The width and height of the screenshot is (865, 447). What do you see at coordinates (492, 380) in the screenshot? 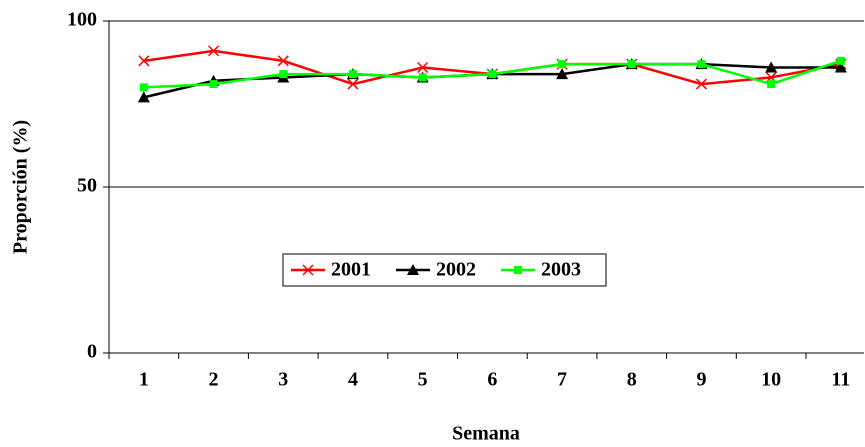
I see `x-tick-label: 6` at bounding box center [492, 380].